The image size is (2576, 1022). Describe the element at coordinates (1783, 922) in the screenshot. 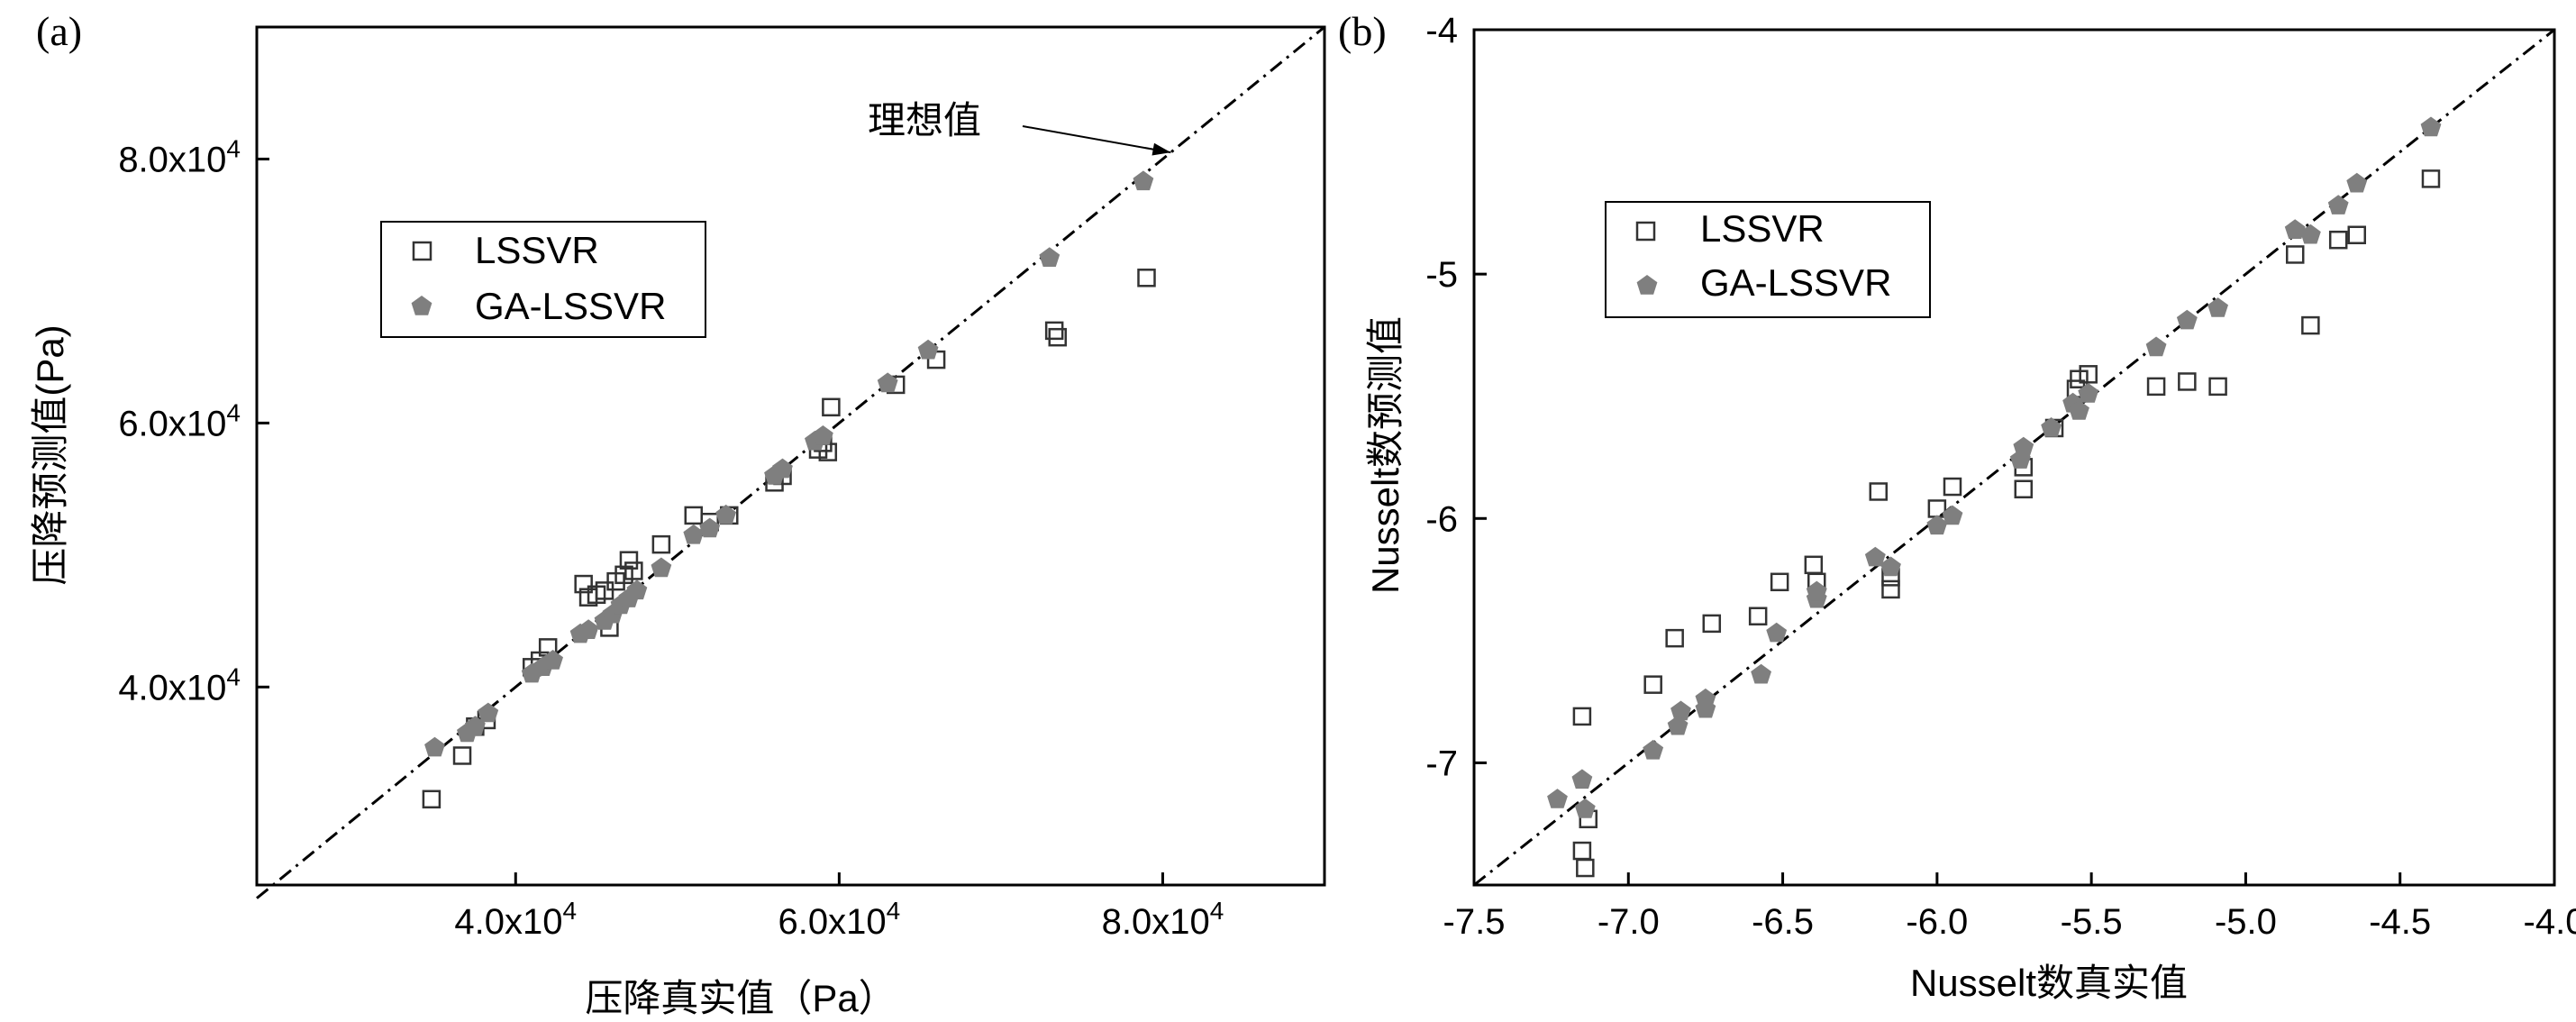

I see `x-tick-label: -6.5` at that location.